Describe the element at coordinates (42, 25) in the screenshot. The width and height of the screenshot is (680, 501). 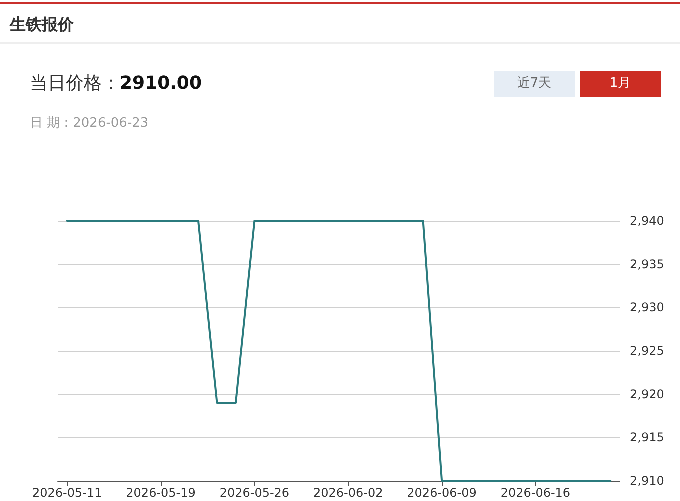
I see `chart-title: 生铁报价` at that location.